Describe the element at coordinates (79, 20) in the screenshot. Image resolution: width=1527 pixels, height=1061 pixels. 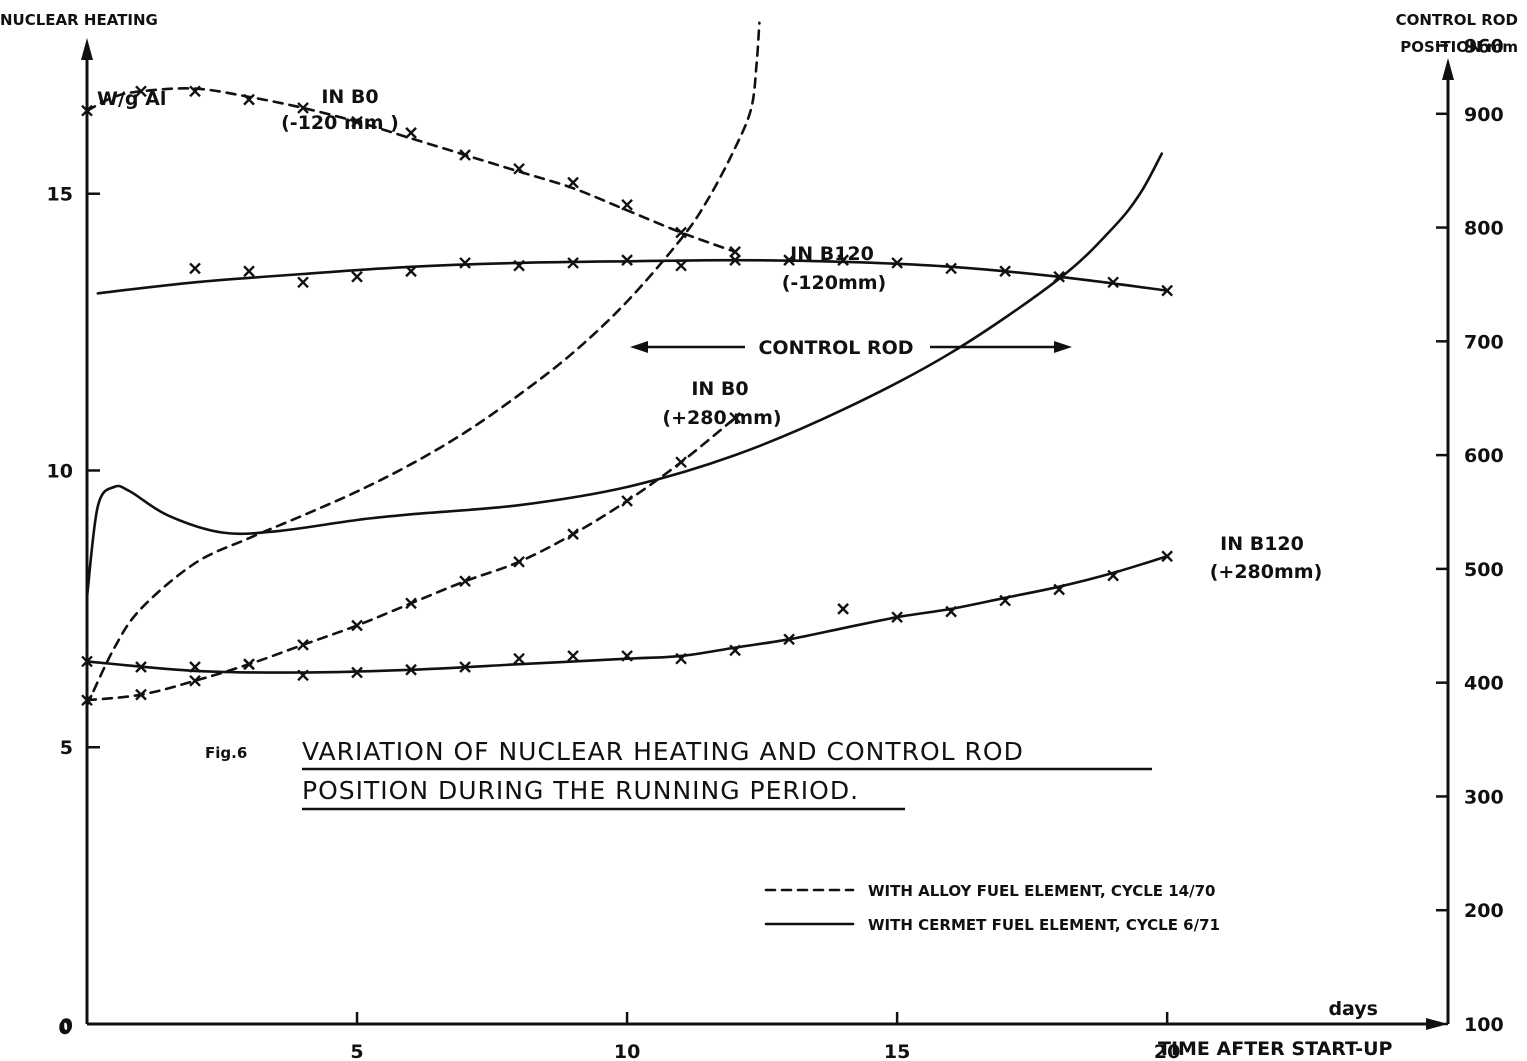
I see `y-left-axis-title: NUCLEAR HEATING` at that location.